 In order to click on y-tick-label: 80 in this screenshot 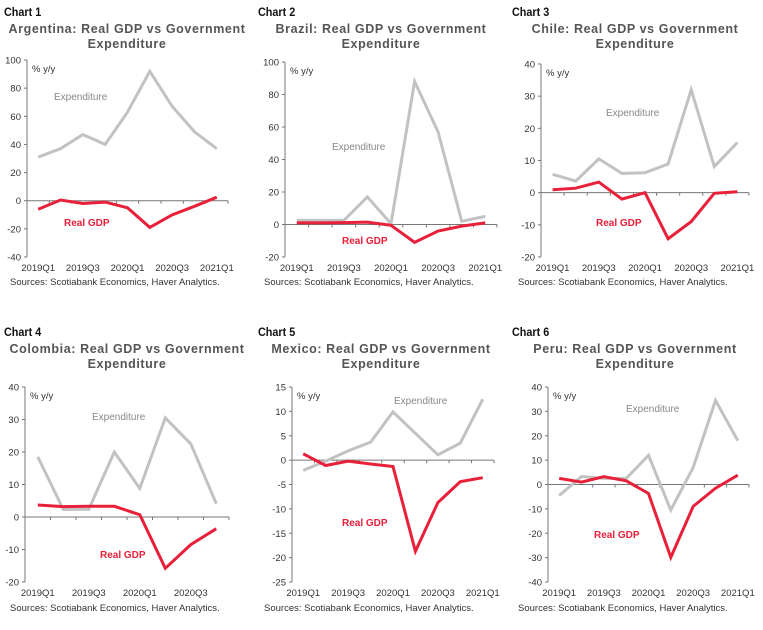, I will do `click(15, 89)`.